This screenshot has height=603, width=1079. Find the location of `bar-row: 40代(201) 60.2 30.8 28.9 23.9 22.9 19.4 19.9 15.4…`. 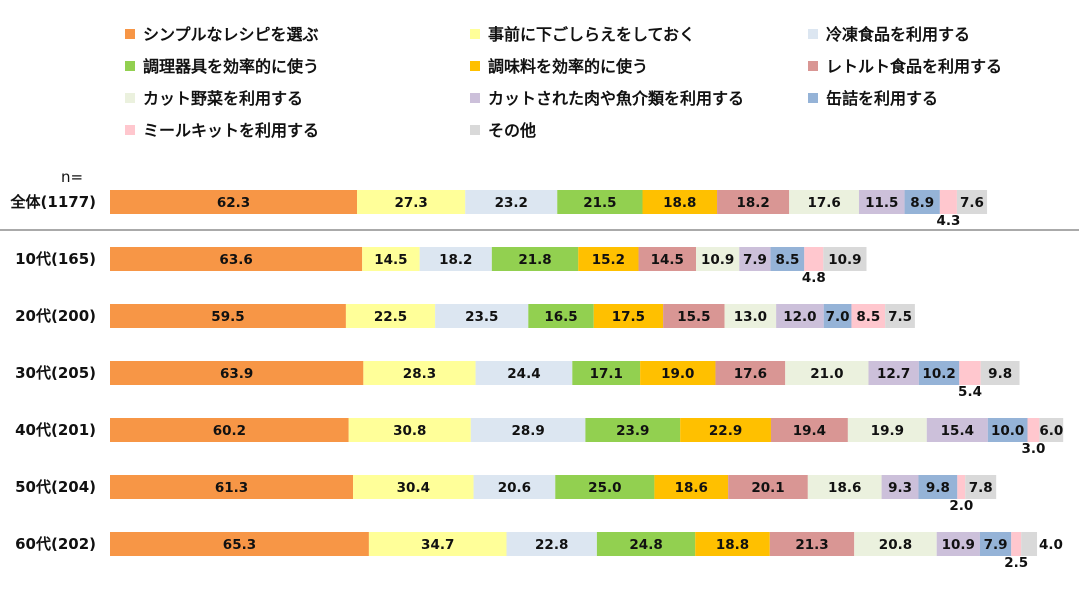

bar-row: 40代(201) 60.2 30.8 28.9 23.9 22.9 19.4 19.9 15.4… is located at coordinates (539, 437).